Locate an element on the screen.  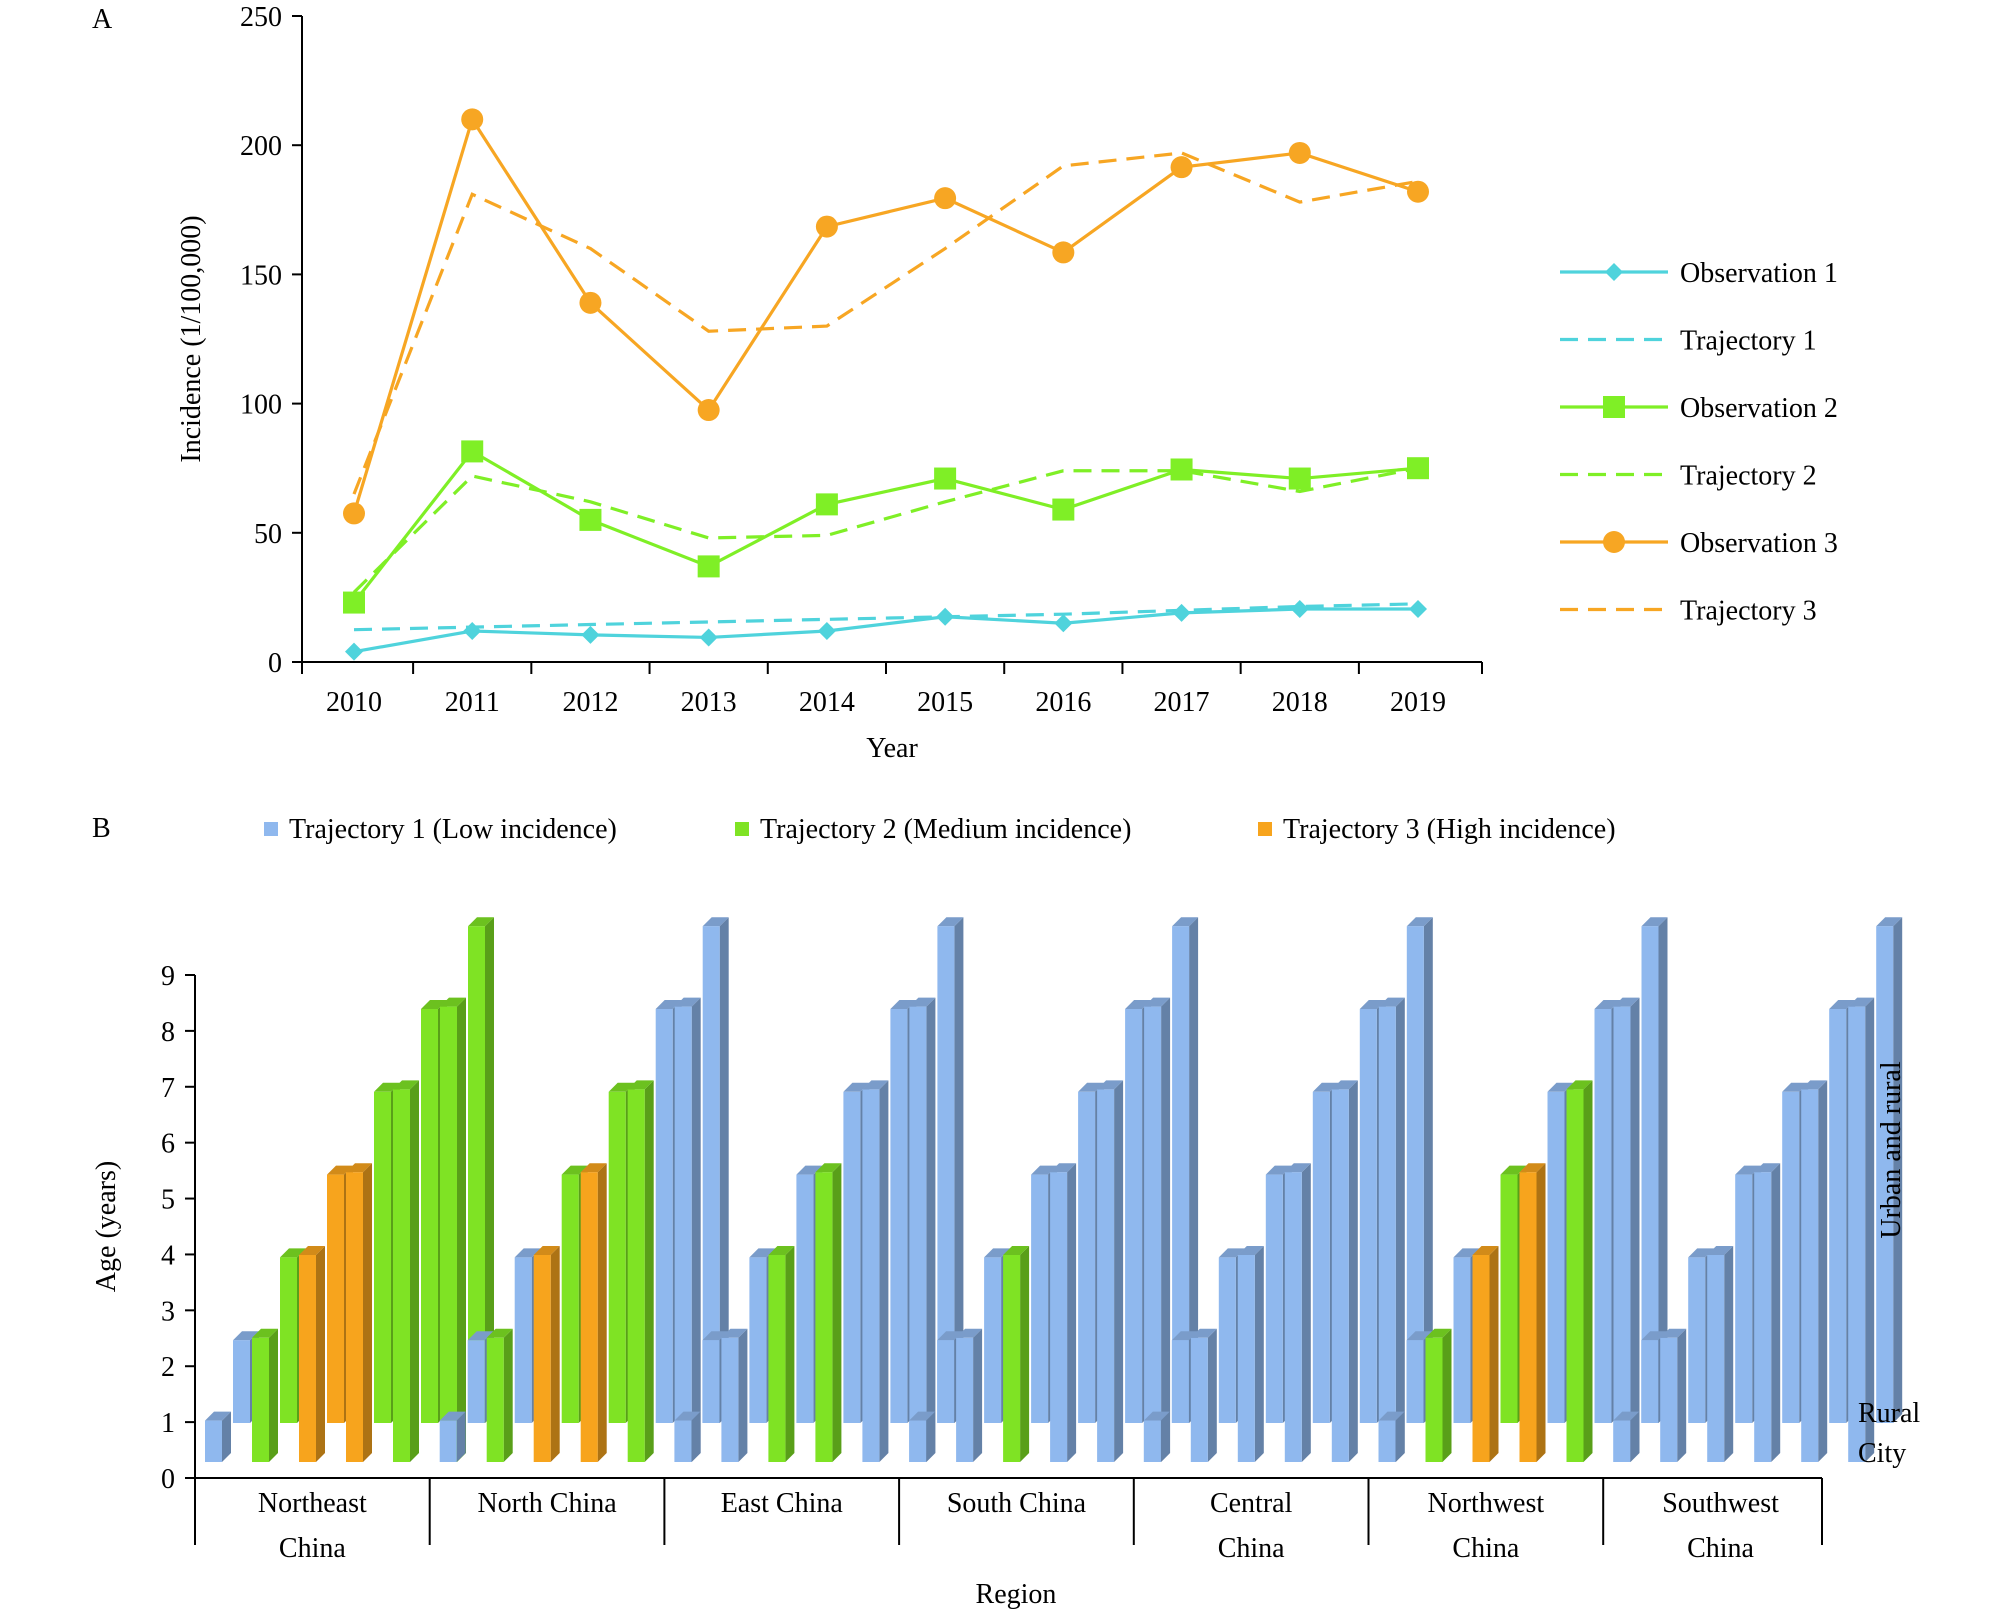
x-tick-label: 2012 is located at coordinates (590, 702).